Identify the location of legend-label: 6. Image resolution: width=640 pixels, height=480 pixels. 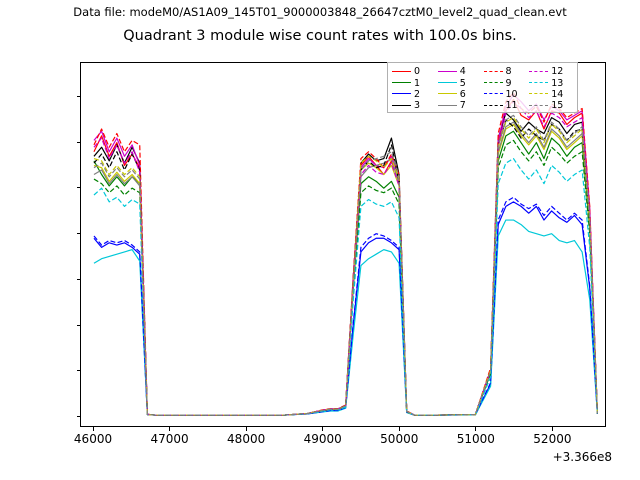
(462, 94).